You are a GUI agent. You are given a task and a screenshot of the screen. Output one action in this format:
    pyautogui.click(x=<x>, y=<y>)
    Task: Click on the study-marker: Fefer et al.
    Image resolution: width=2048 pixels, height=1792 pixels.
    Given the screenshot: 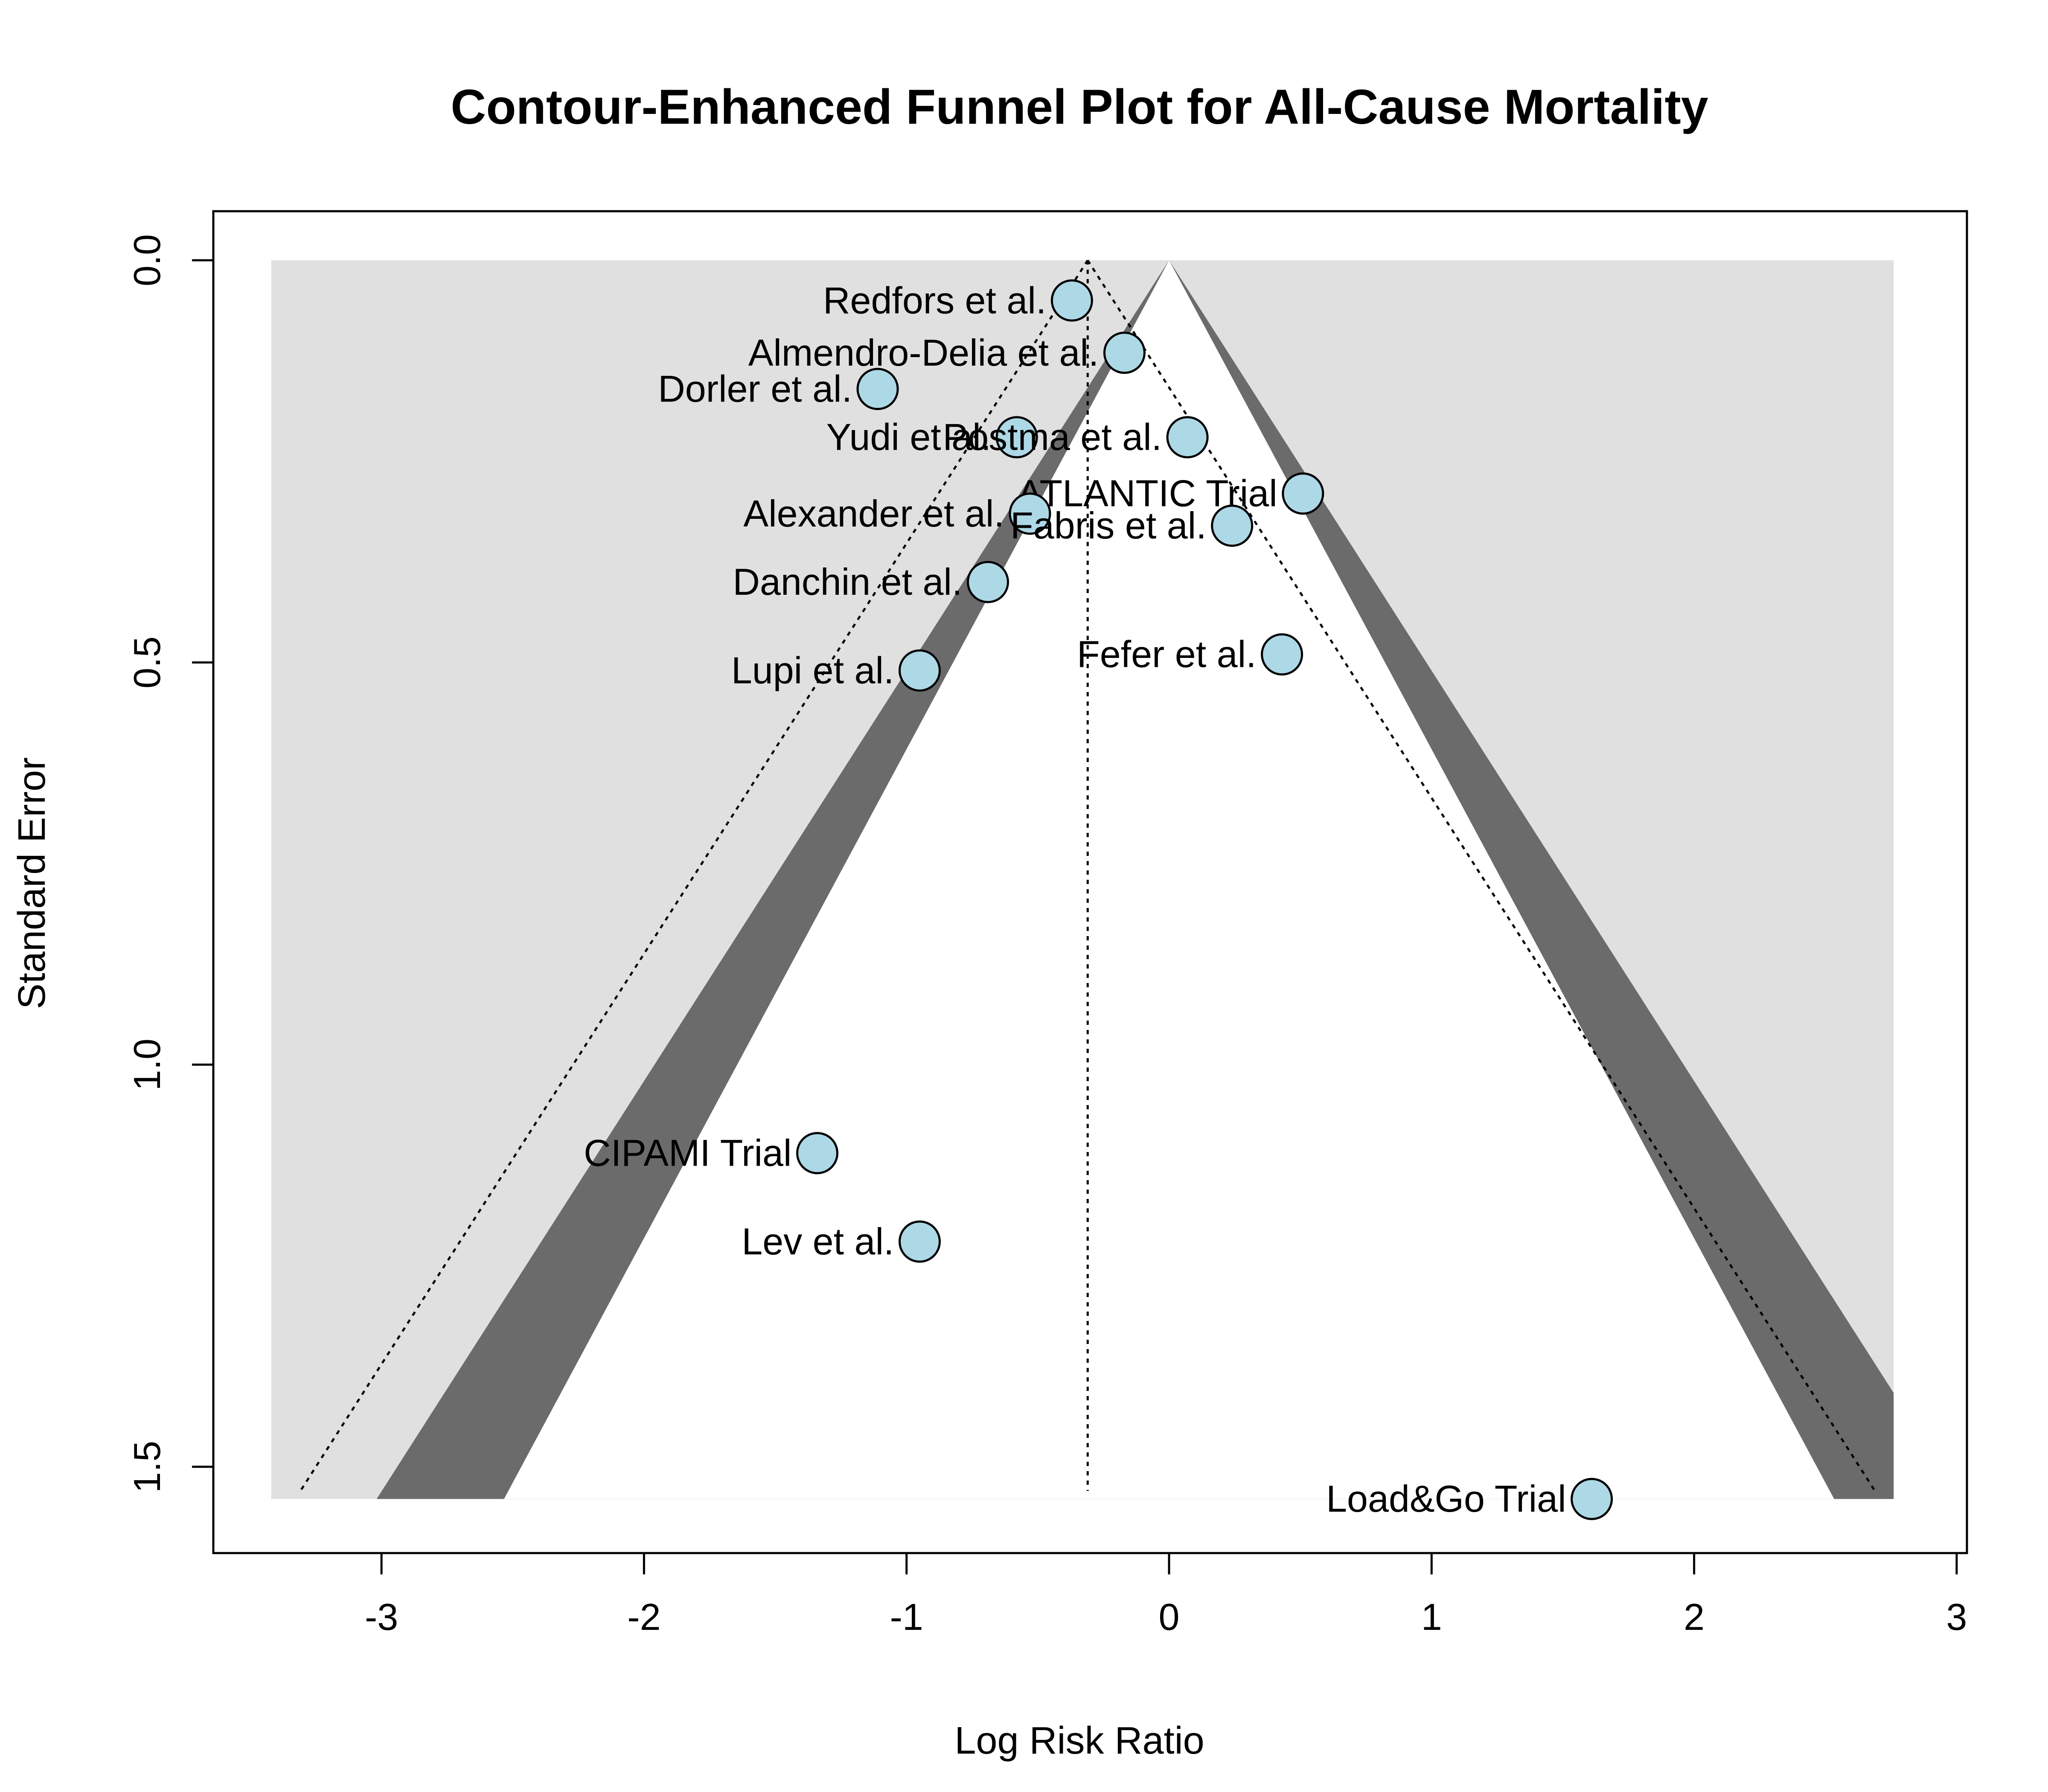 What is the action you would take?
    pyautogui.click(x=1190, y=654)
    